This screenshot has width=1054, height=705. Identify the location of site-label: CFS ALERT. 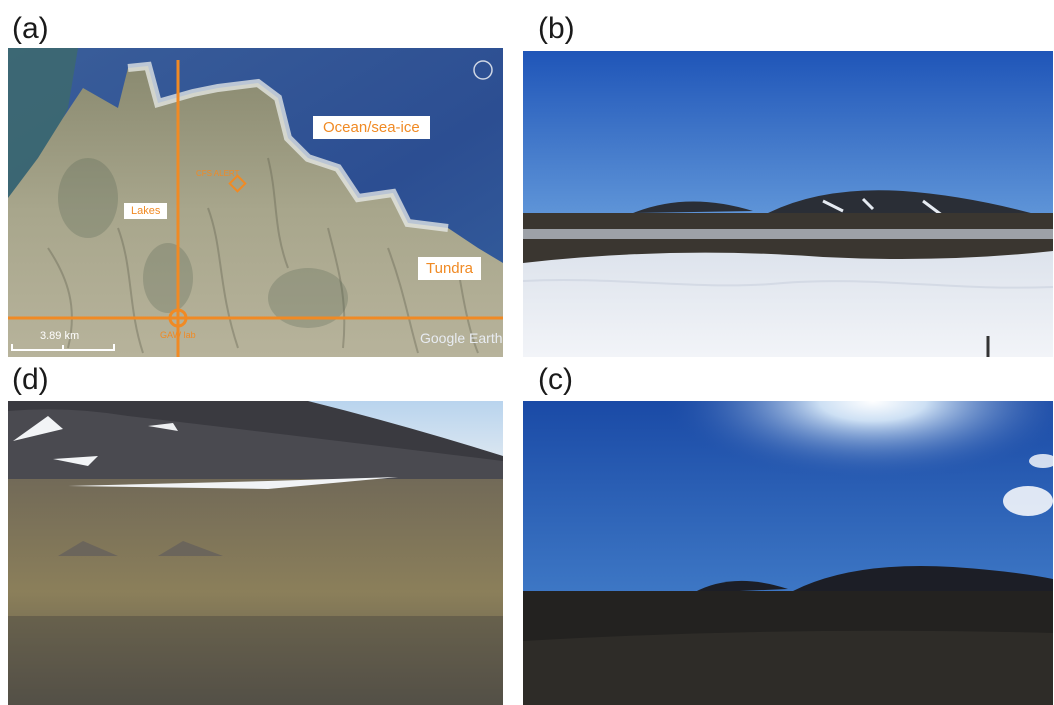
(218, 173).